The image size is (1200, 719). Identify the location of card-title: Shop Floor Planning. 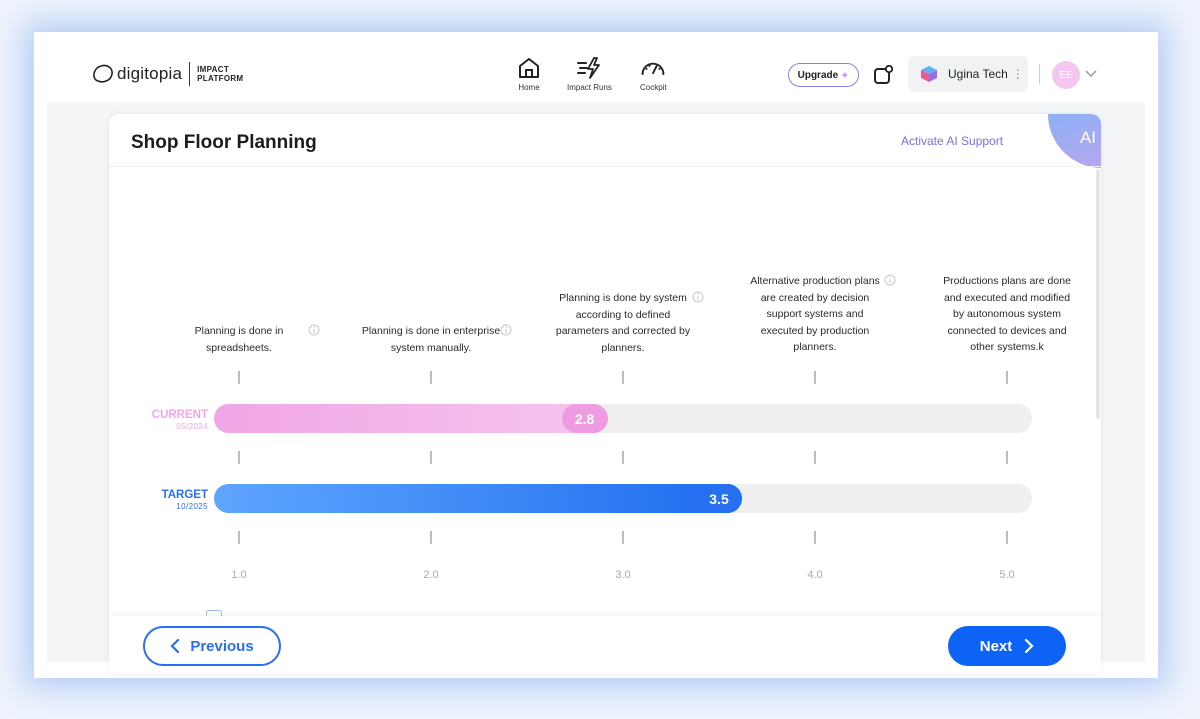
(224, 142).